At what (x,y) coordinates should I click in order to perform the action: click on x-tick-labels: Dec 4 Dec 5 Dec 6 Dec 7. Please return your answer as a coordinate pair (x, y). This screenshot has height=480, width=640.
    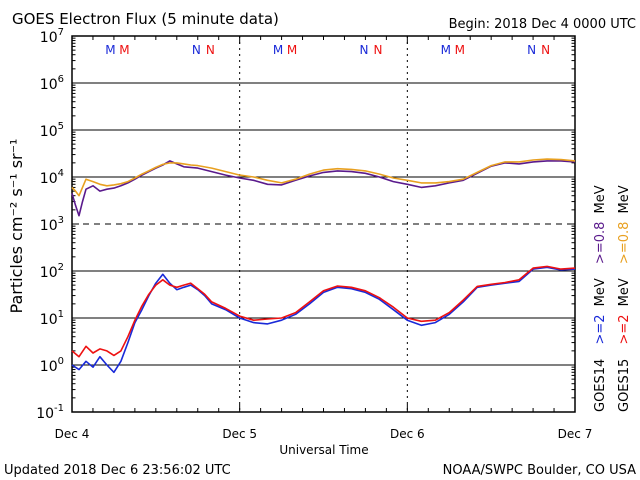
    Looking at the image, I should click on (324, 434).